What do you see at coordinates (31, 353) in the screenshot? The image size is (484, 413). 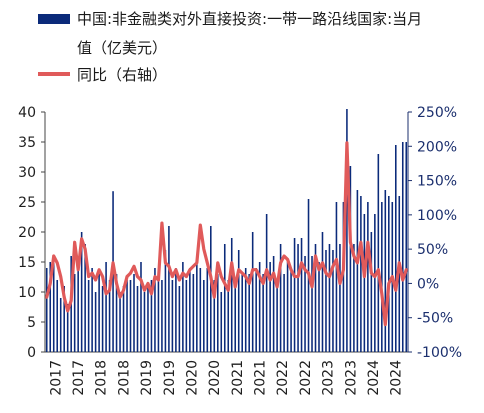 I see `y-left-tick-label: 0` at bounding box center [31, 353].